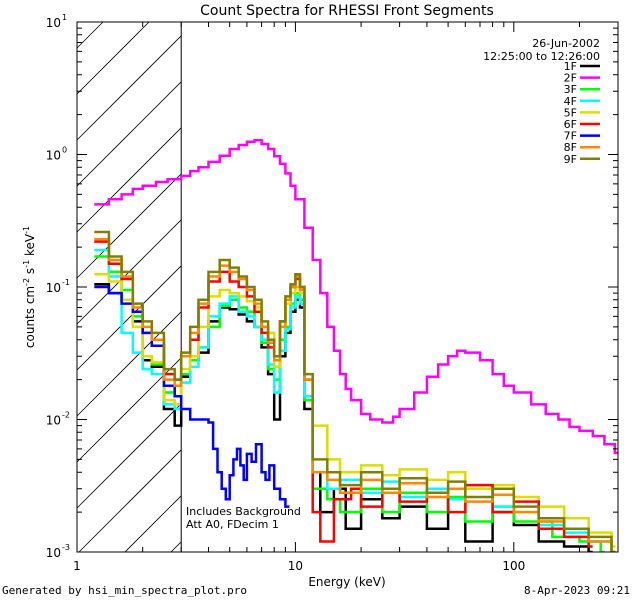 The image size is (640, 600). I want to click on y-tick-exponent: 0, so click(64, 150).